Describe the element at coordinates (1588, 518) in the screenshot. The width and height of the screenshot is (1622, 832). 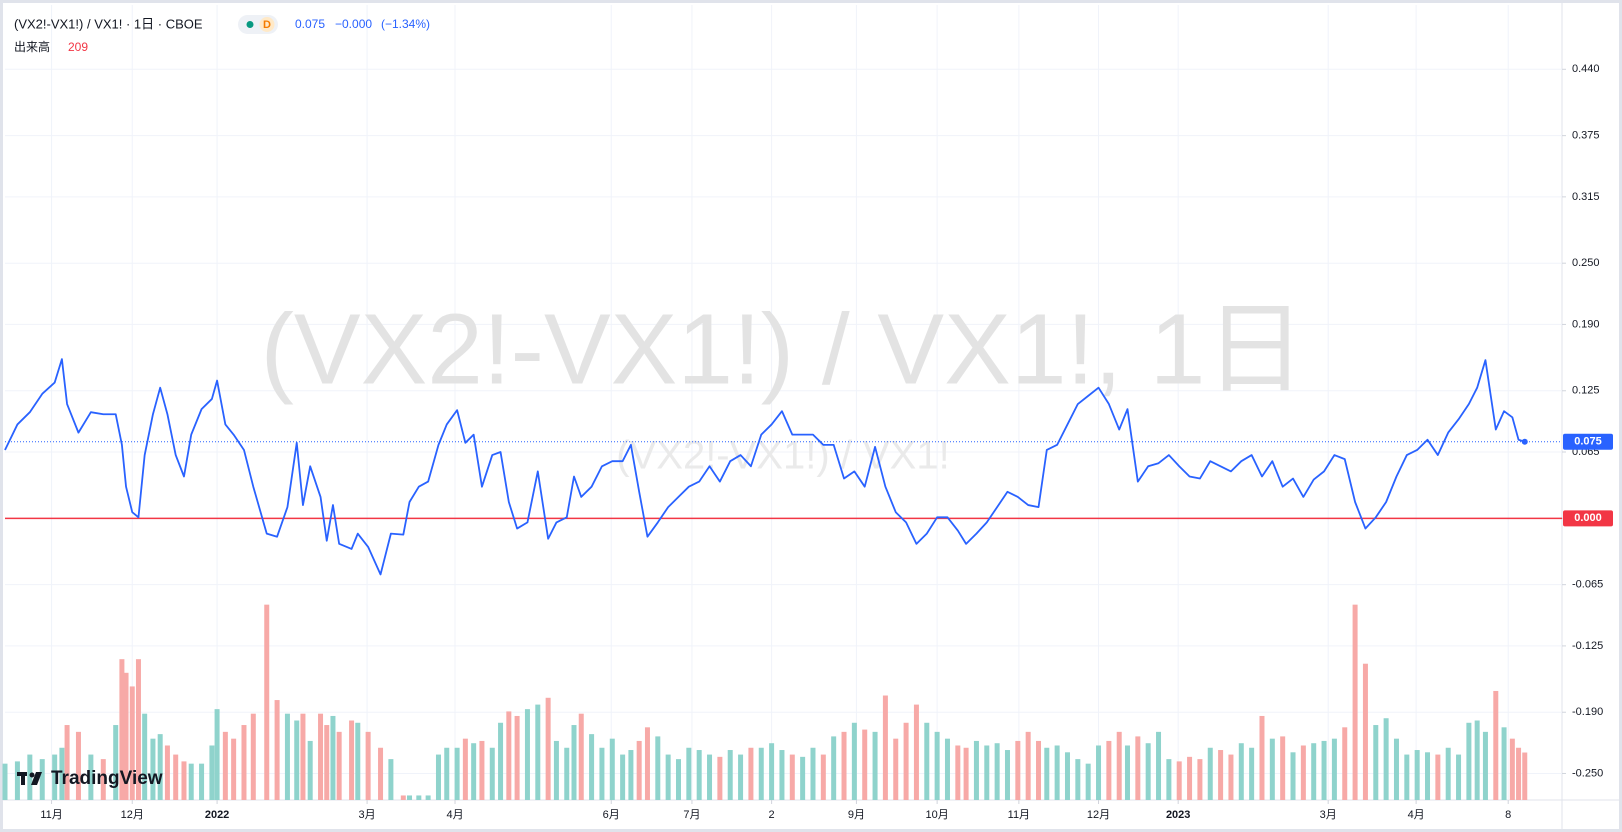
I see `zero-badge` at that location.